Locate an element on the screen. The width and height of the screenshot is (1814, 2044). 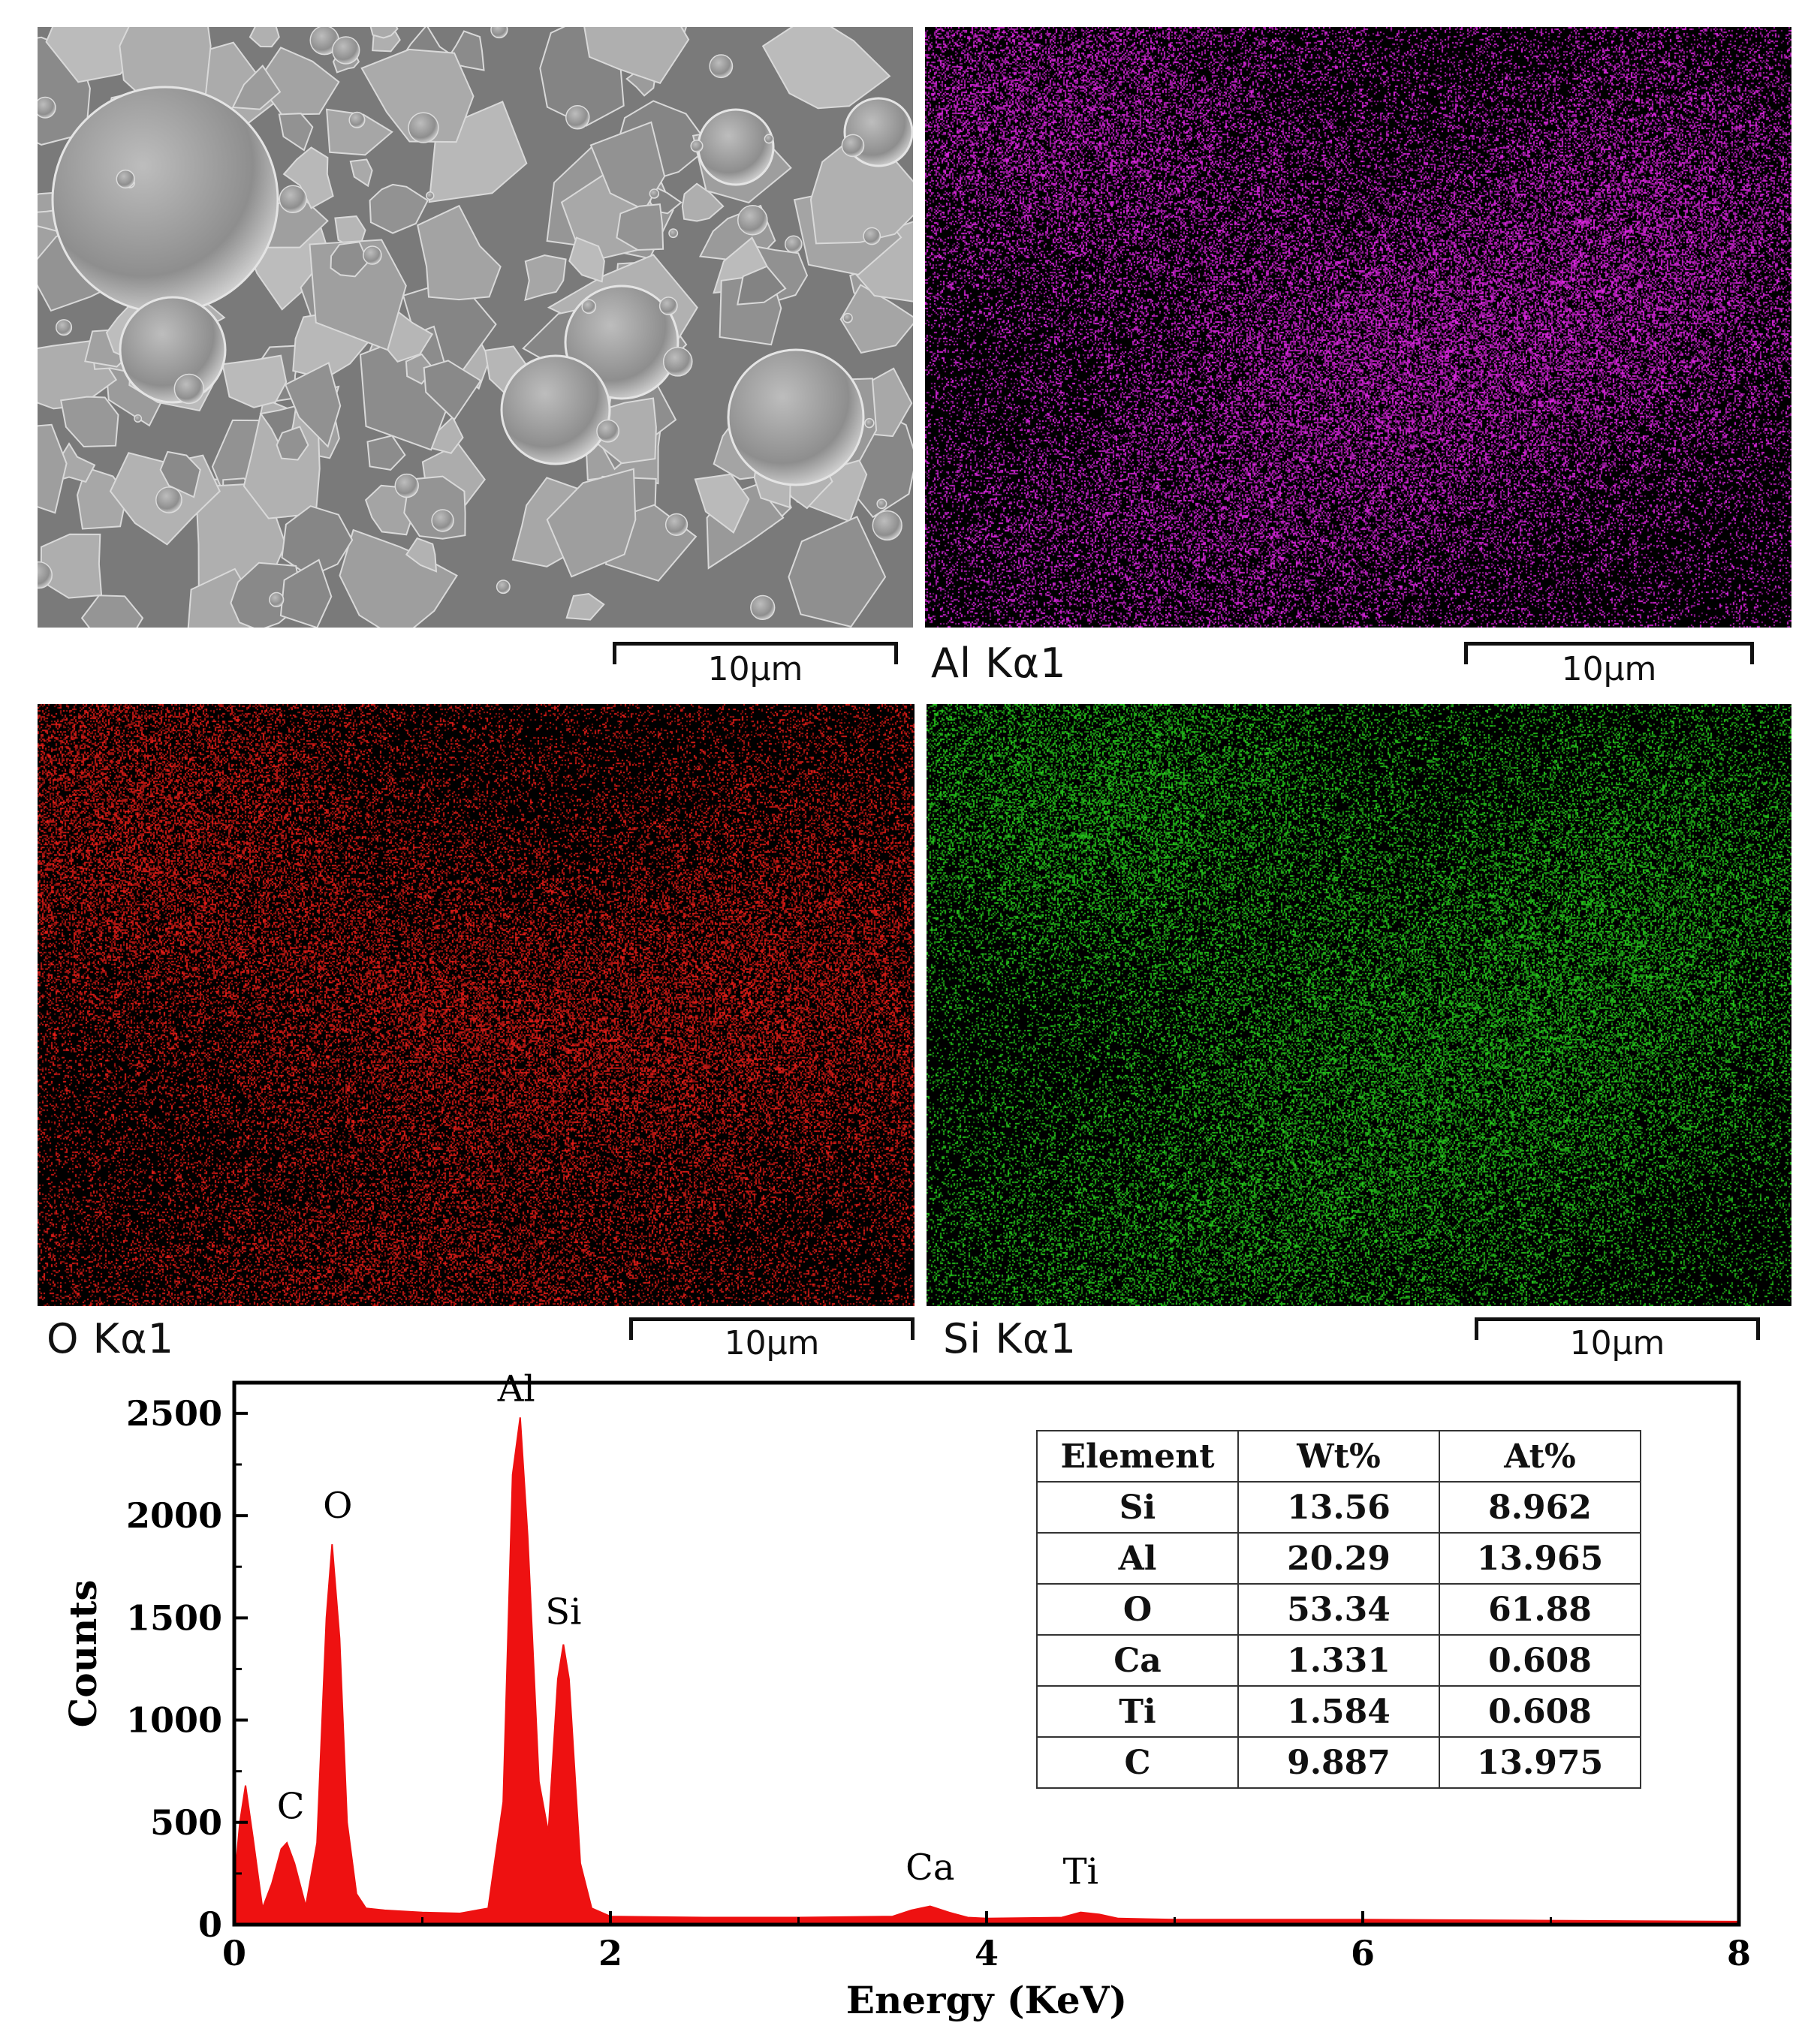
table-cell: Al is located at coordinates (1137, 1558).